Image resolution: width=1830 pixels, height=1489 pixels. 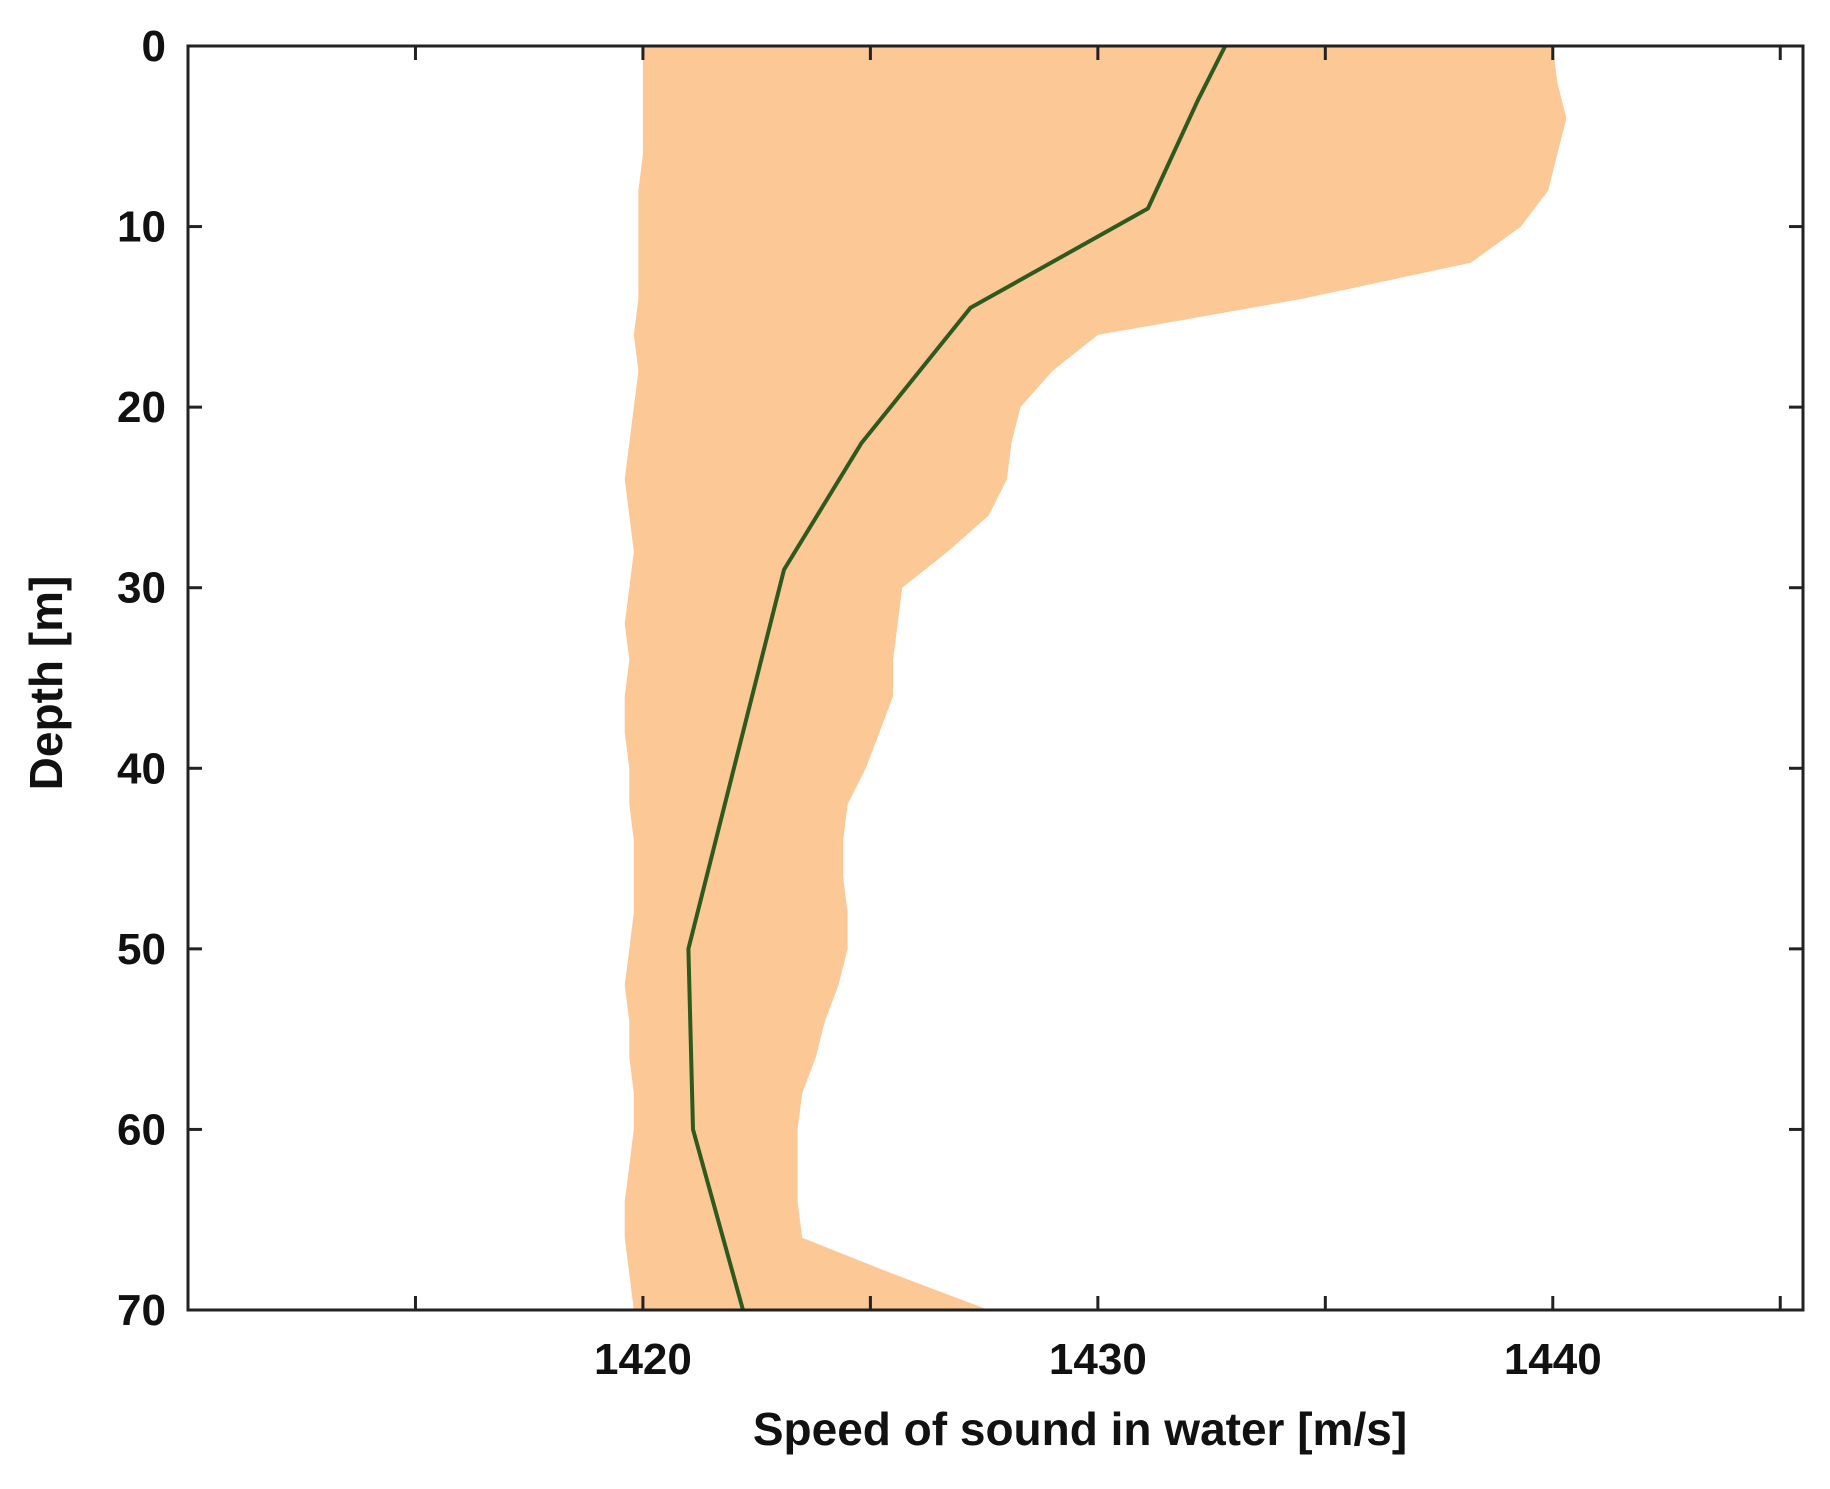 I want to click on y-tick-label: 70, so click(x=141, y=1310).